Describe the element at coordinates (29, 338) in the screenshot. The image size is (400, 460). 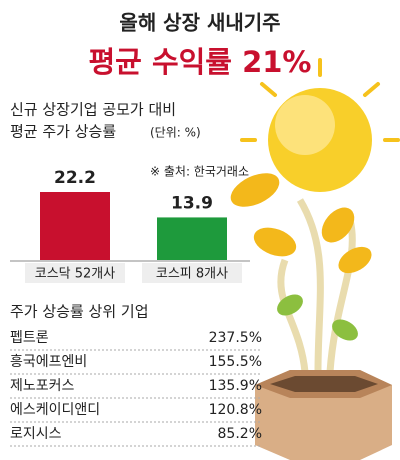
I see `company-name: 펩트론` at that location.